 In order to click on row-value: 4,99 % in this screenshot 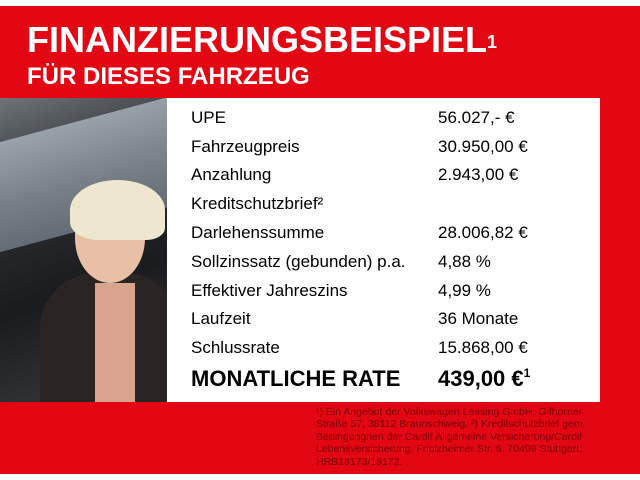, I will do `click(464, 290)`.